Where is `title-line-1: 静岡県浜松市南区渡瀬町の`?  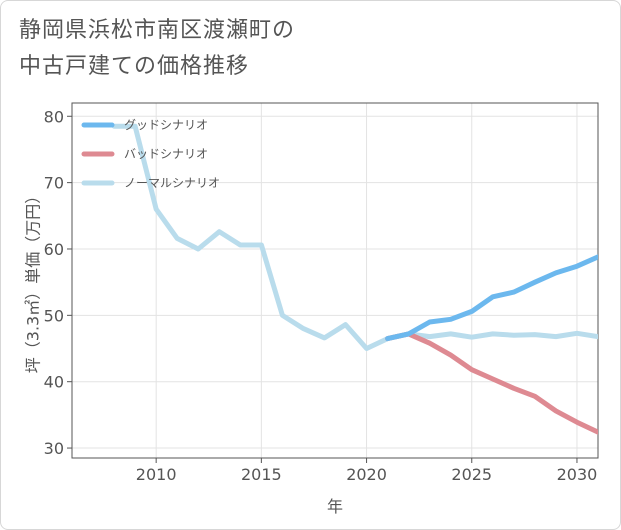 title-line-1: 静岡県浜松市南区渡瀬町の is located at coordinates (157, 30).